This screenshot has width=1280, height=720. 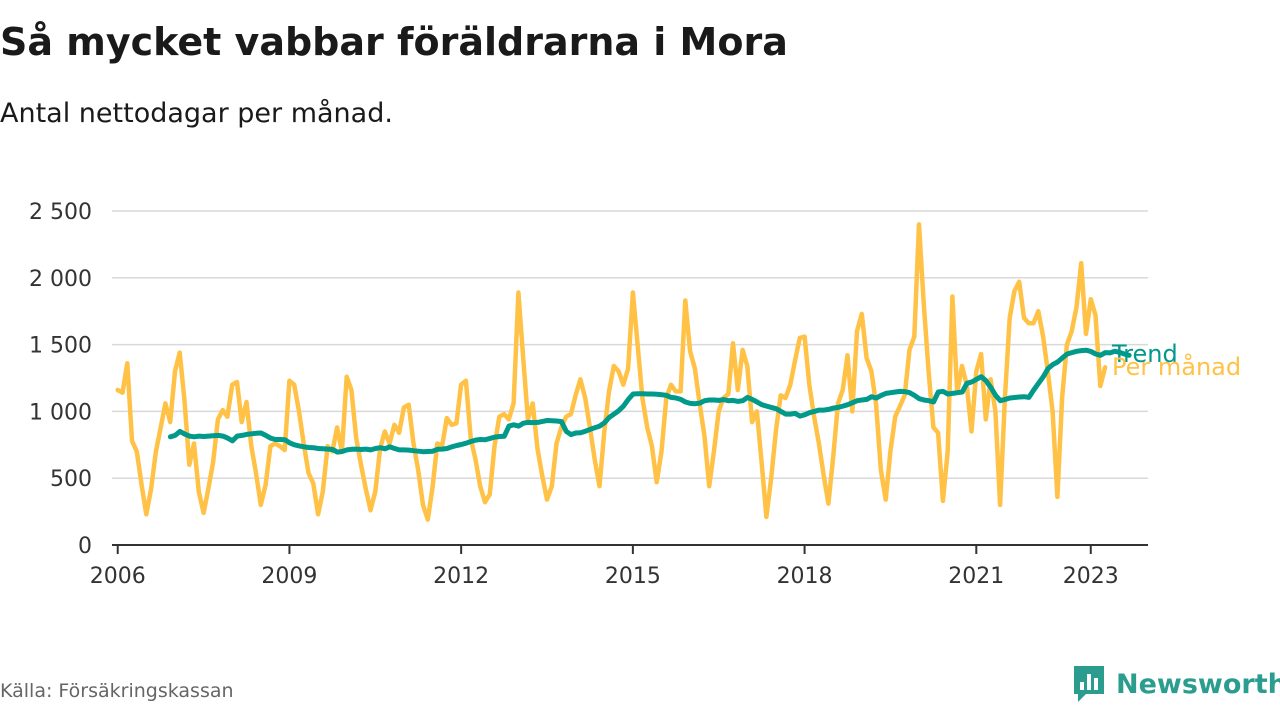 What do you see at coordinates (60, 346) in the screenshot?
I see `y-tick-label: 1 500` at bounding box center [60, 346].